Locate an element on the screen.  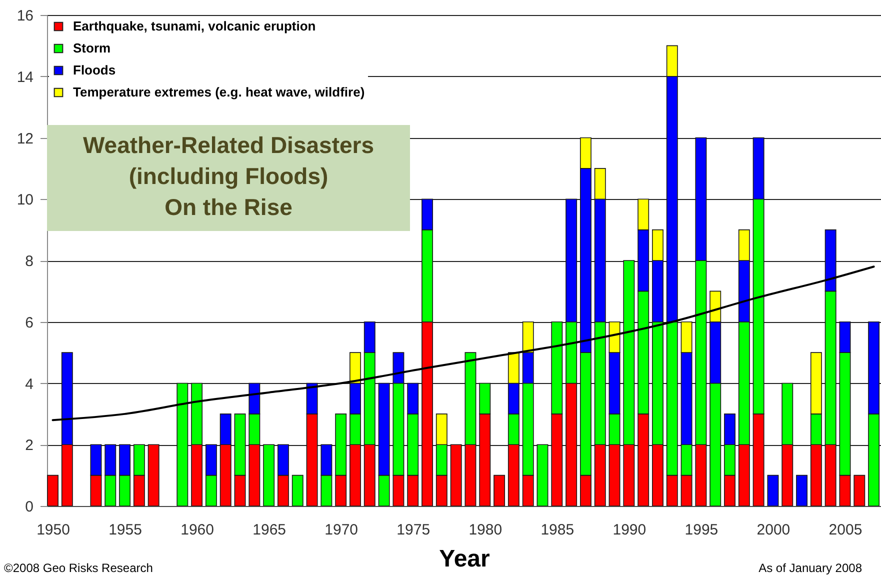
legend-label: Temperature extremes (e.g. heat wave, wildfire) is located at coordinates (219, 92).